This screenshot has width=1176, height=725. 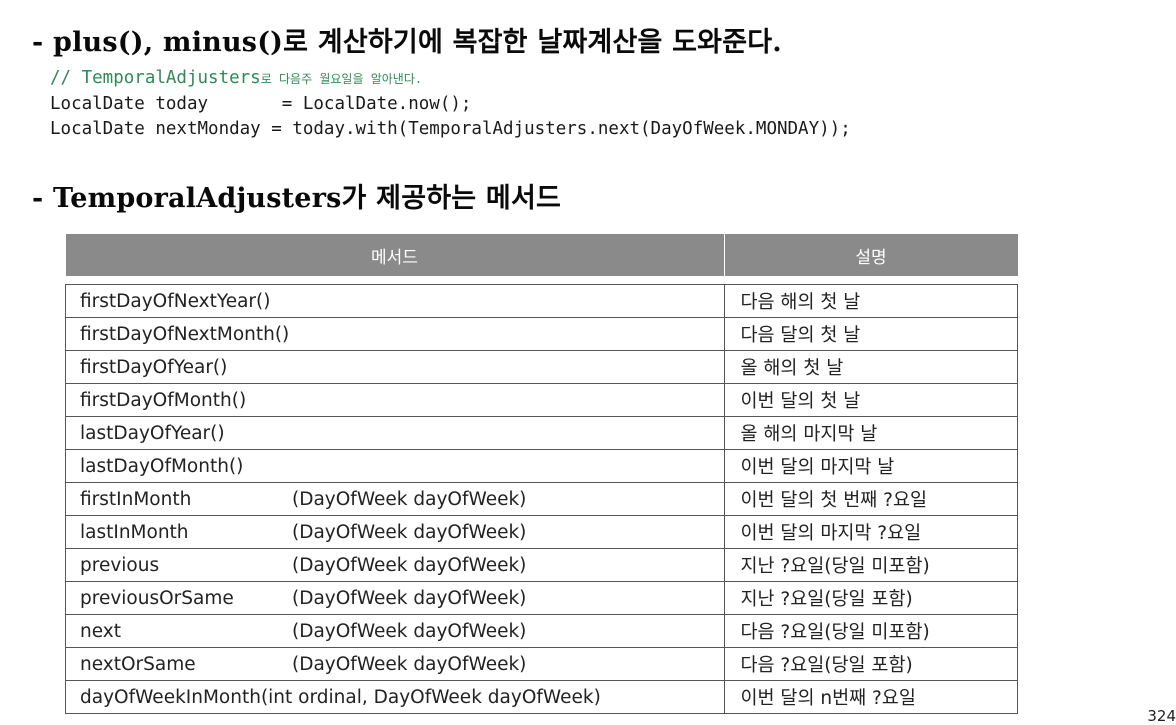 What do you see at coordinates (395, 334) in the screenshot?
I see `method-cell: firstDayOfNextMonth()` at bounding box center [395, 334].